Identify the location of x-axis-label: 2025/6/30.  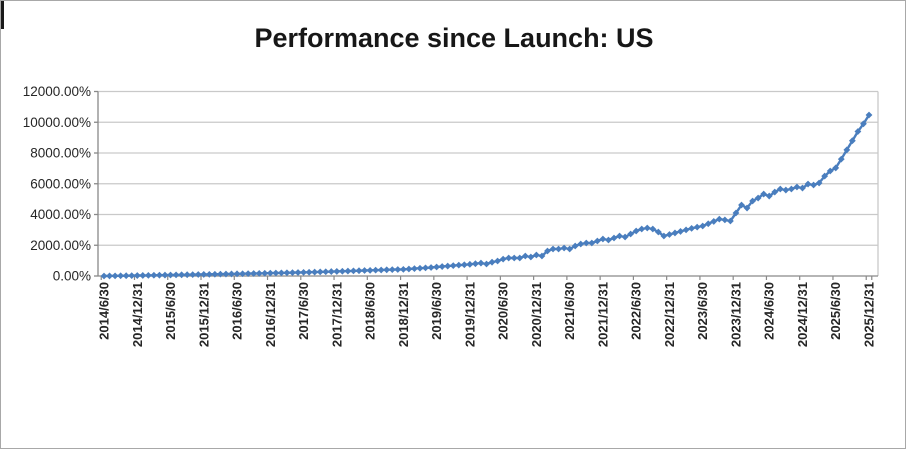
(835, 311).